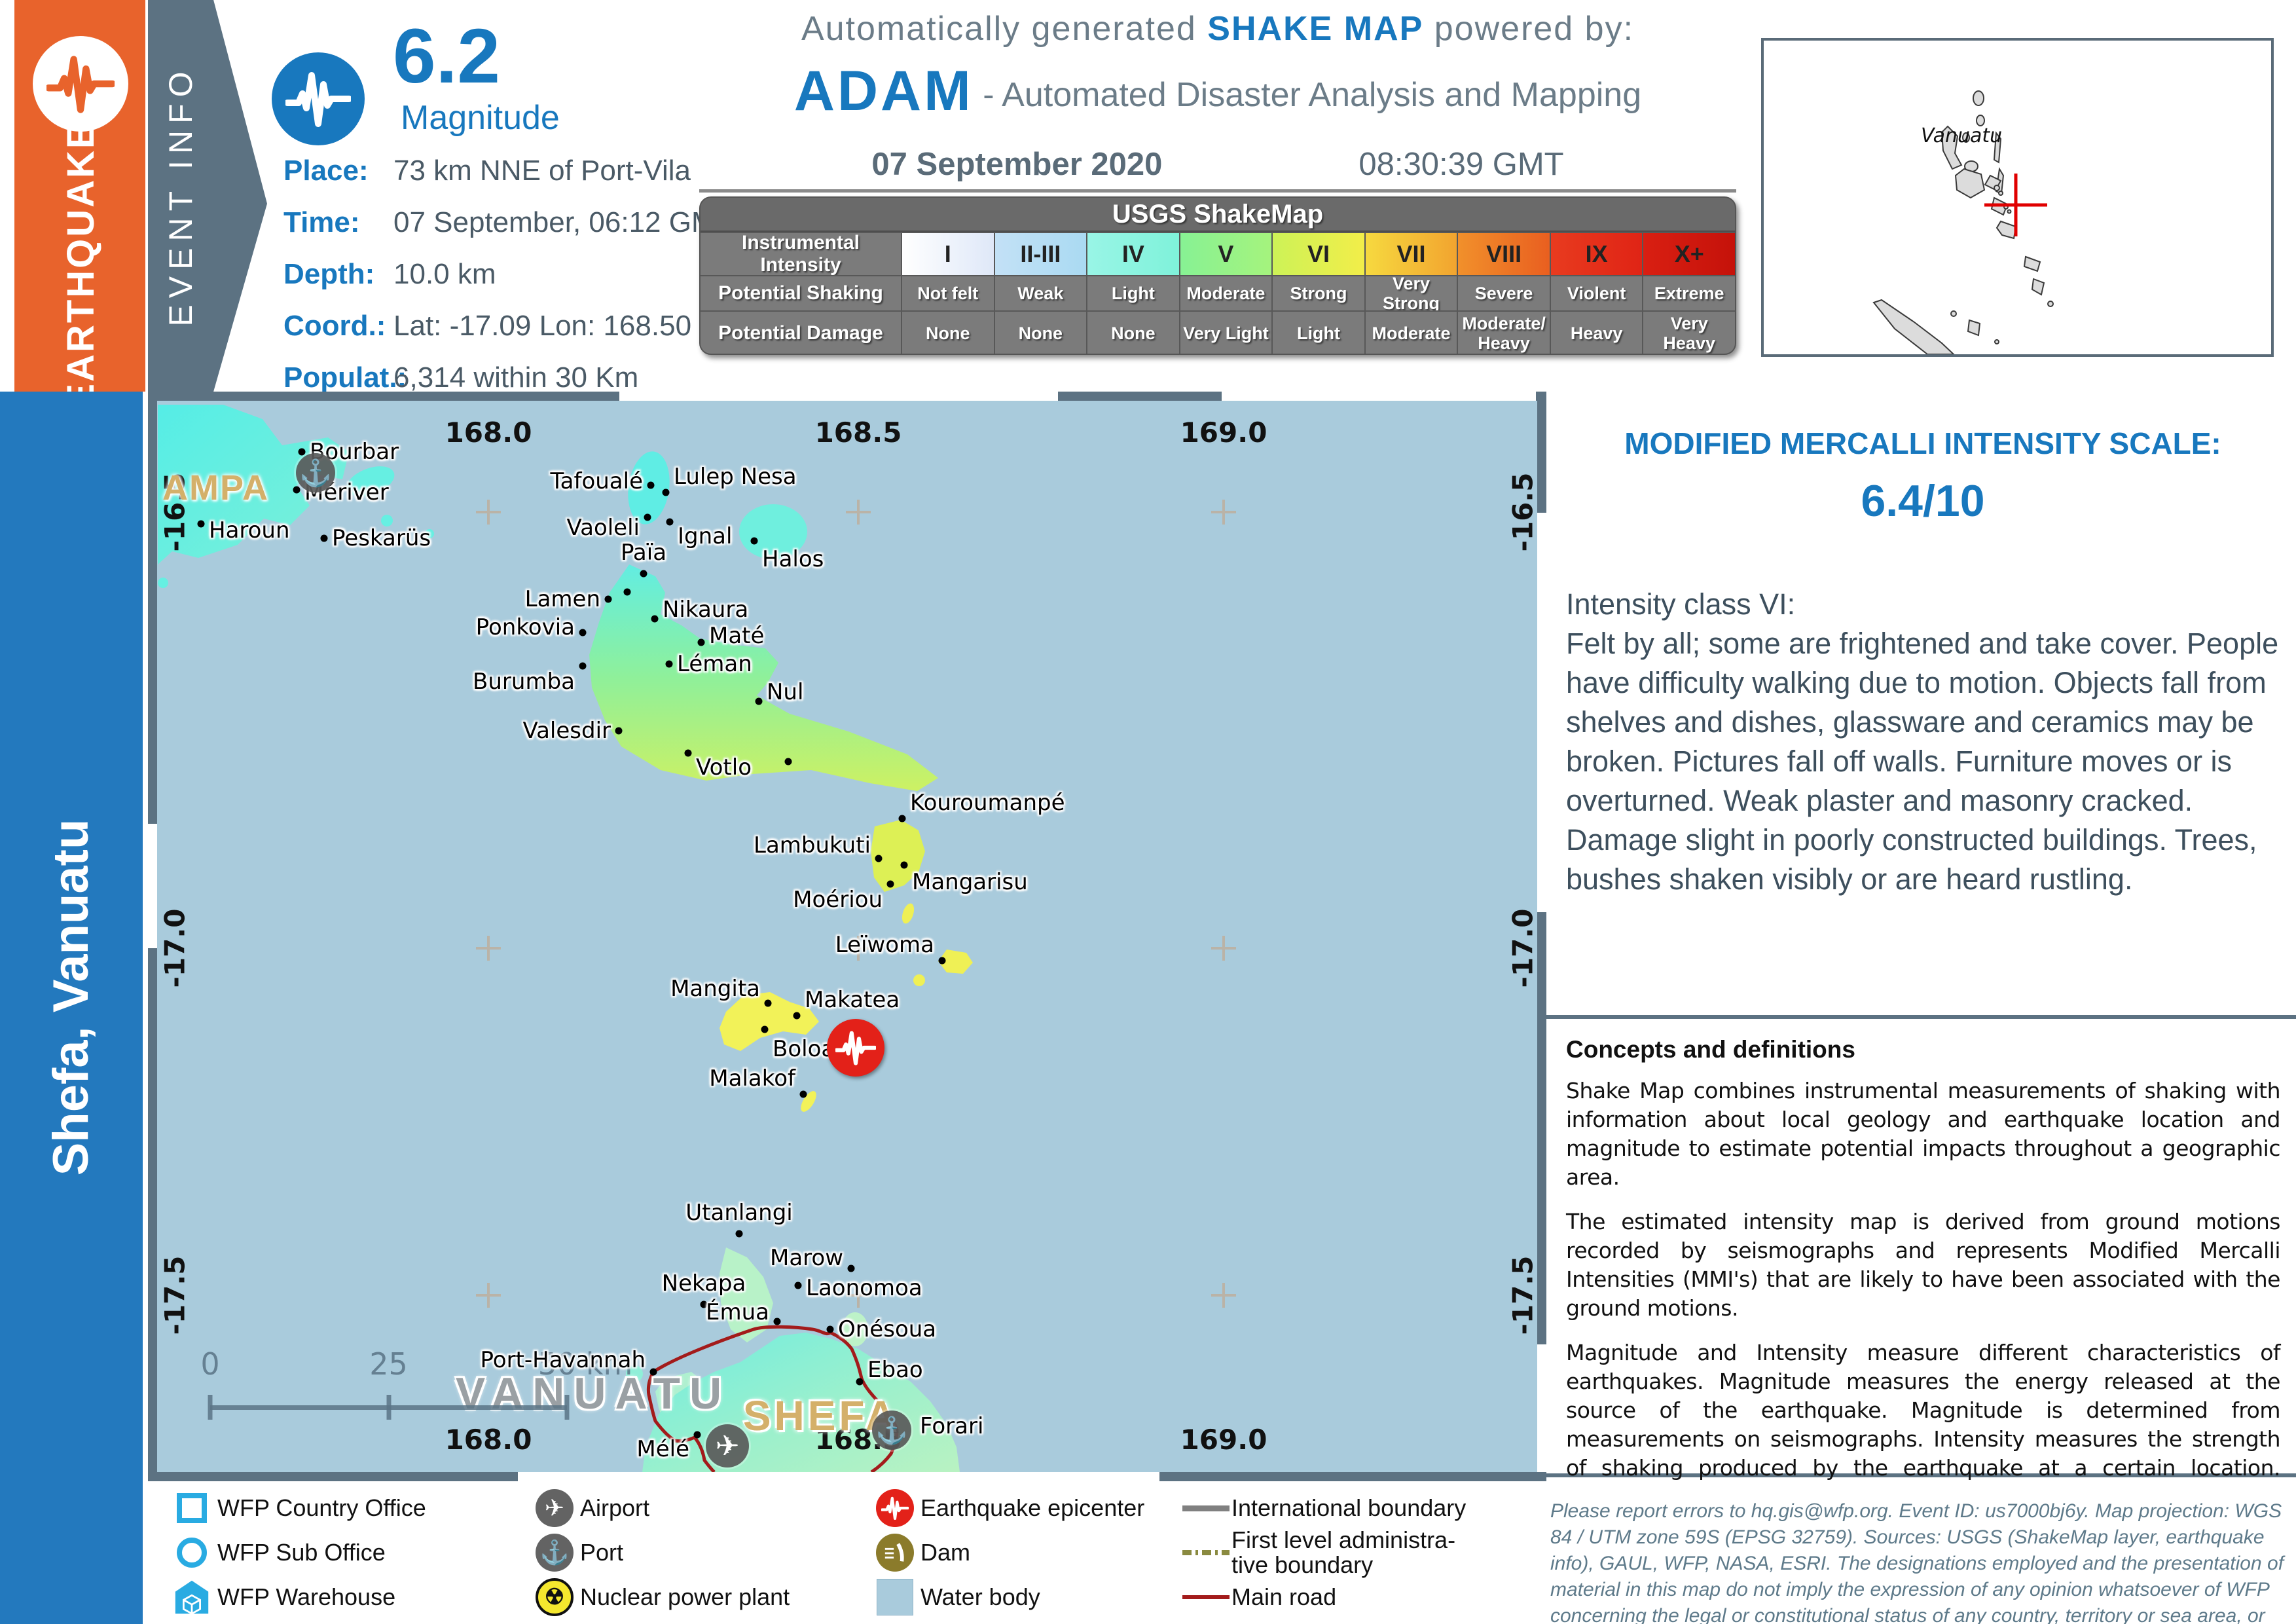 Image resolution: width=2296 pixels, height=1624 pixels. What do you see at coordinates (508, 223) in the screenshot?
I see `event-info-row: Time: 07 September, 06:12 GMT` at bounding box center [508, 223].